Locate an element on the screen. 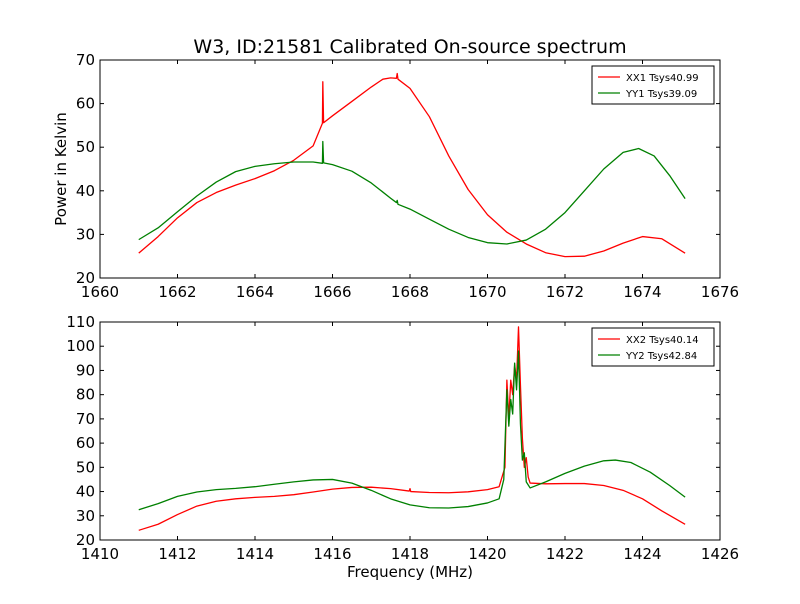  x-tick-label: 1412 is located at coordinates (177, 554).